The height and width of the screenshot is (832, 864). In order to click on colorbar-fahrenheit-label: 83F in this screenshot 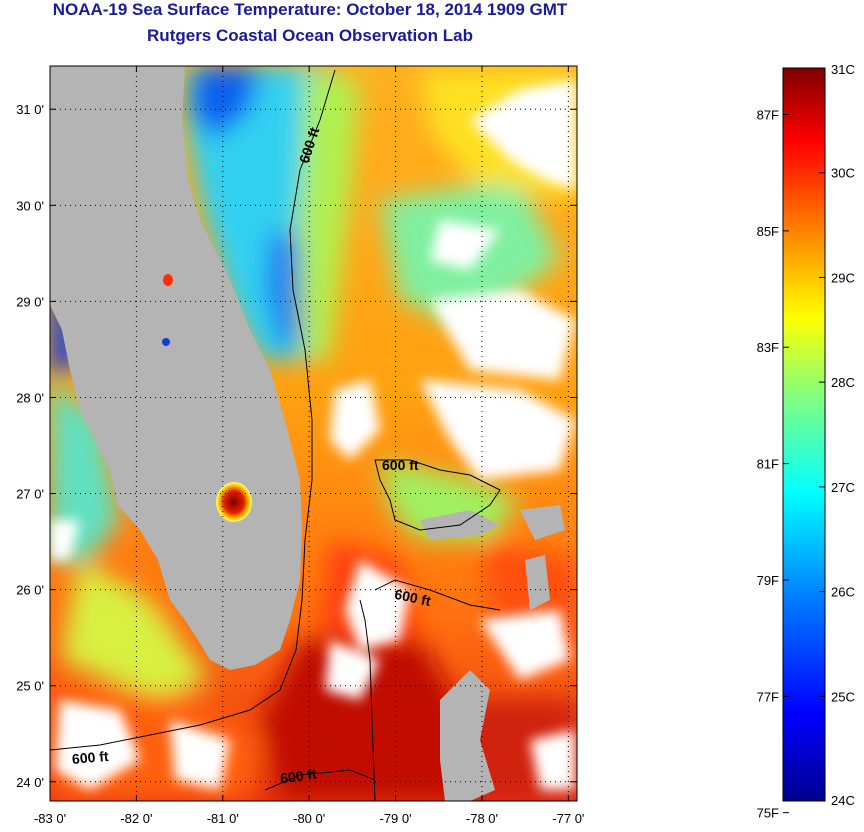, I will do `click(768, 347)`.